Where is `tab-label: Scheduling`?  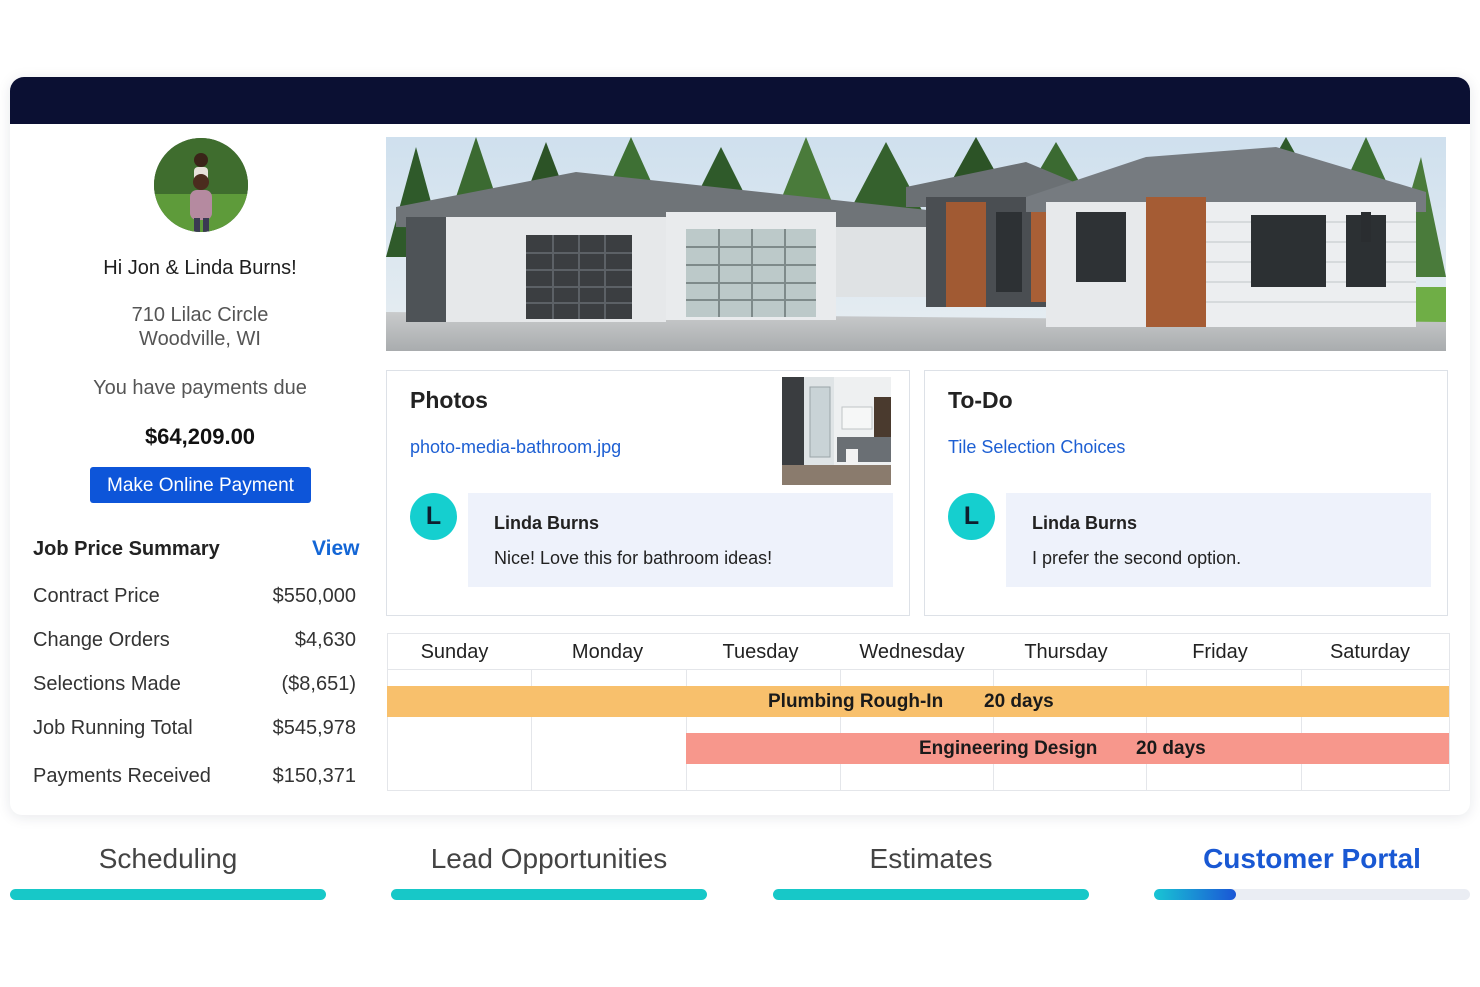 tab-label: Scheduling is located at coordinates (168, 858).